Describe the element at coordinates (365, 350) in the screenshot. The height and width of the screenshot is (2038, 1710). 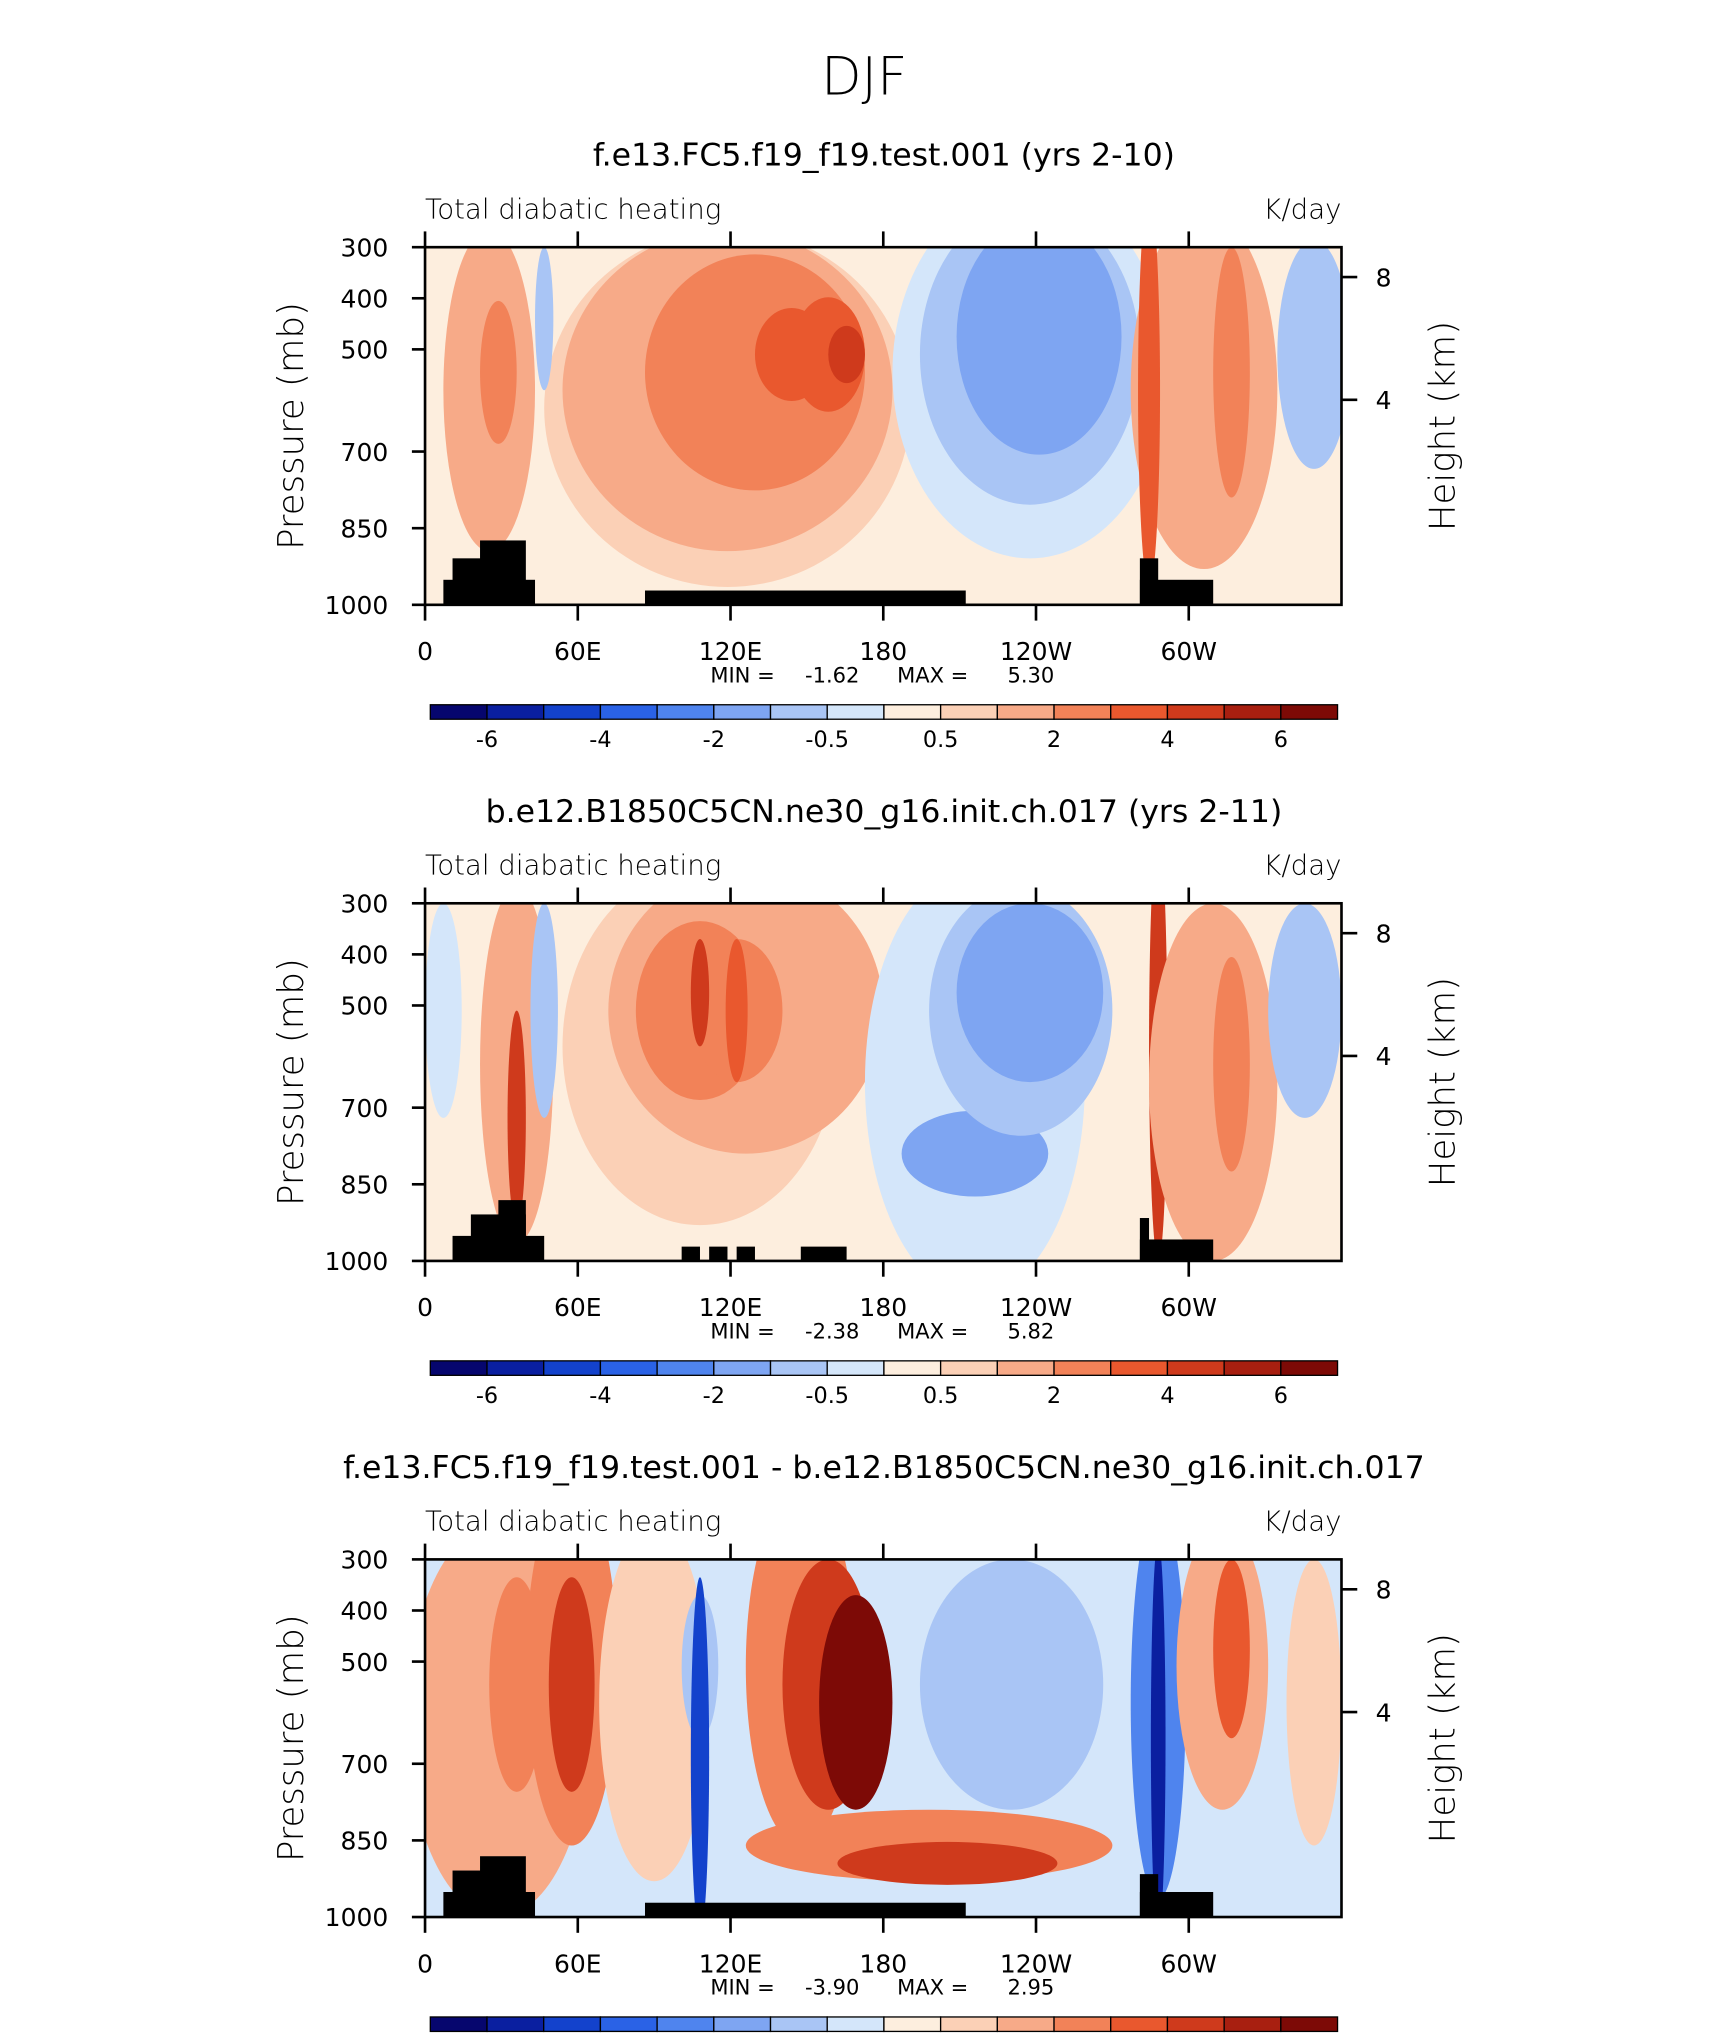
I see `y-tick-label: 500` at that location.